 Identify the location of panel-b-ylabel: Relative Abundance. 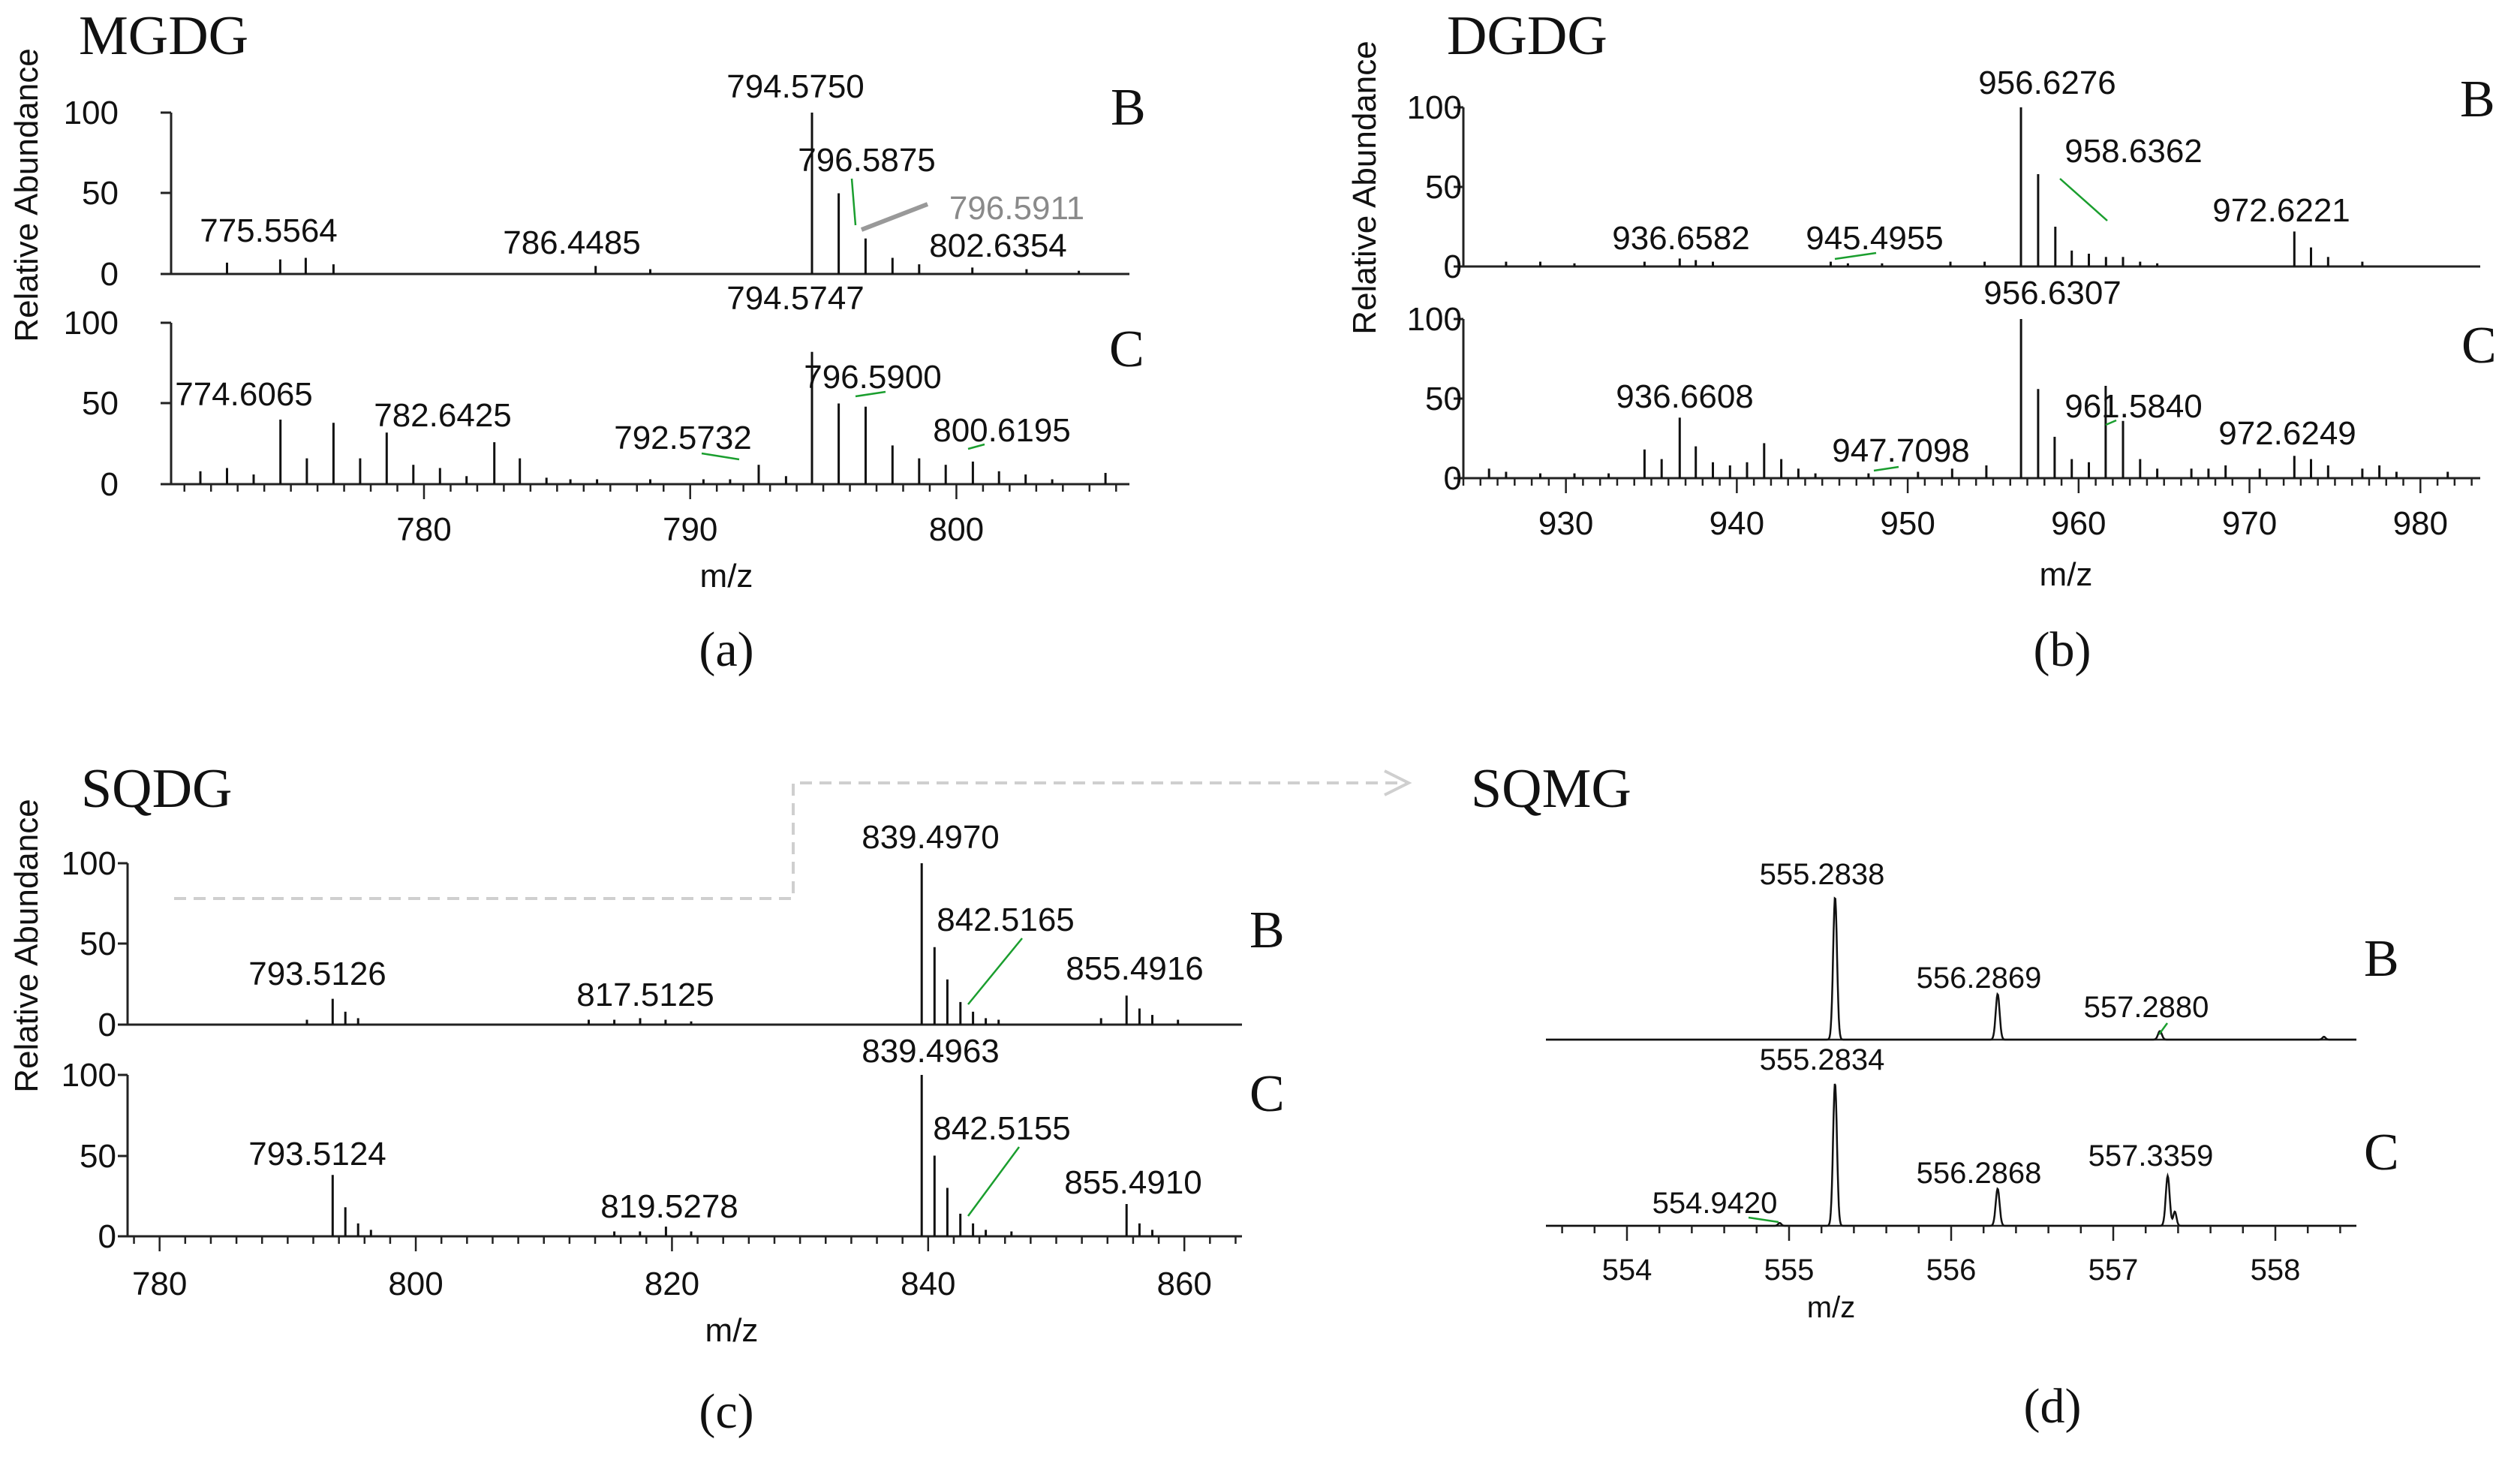
(1364, 187).